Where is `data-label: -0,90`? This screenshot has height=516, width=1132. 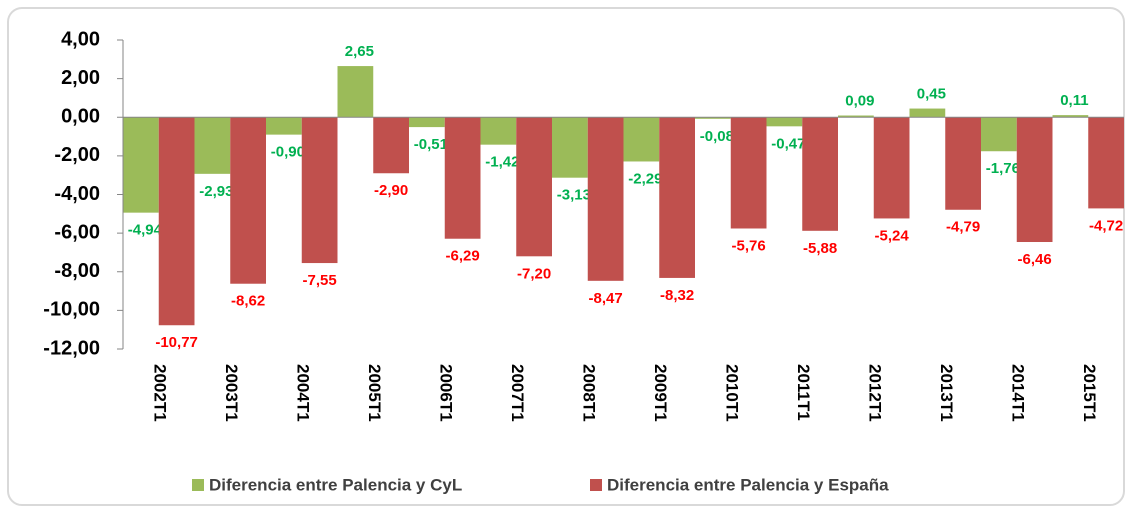 data-label: -0,90 is located at coordinates (288, 152).